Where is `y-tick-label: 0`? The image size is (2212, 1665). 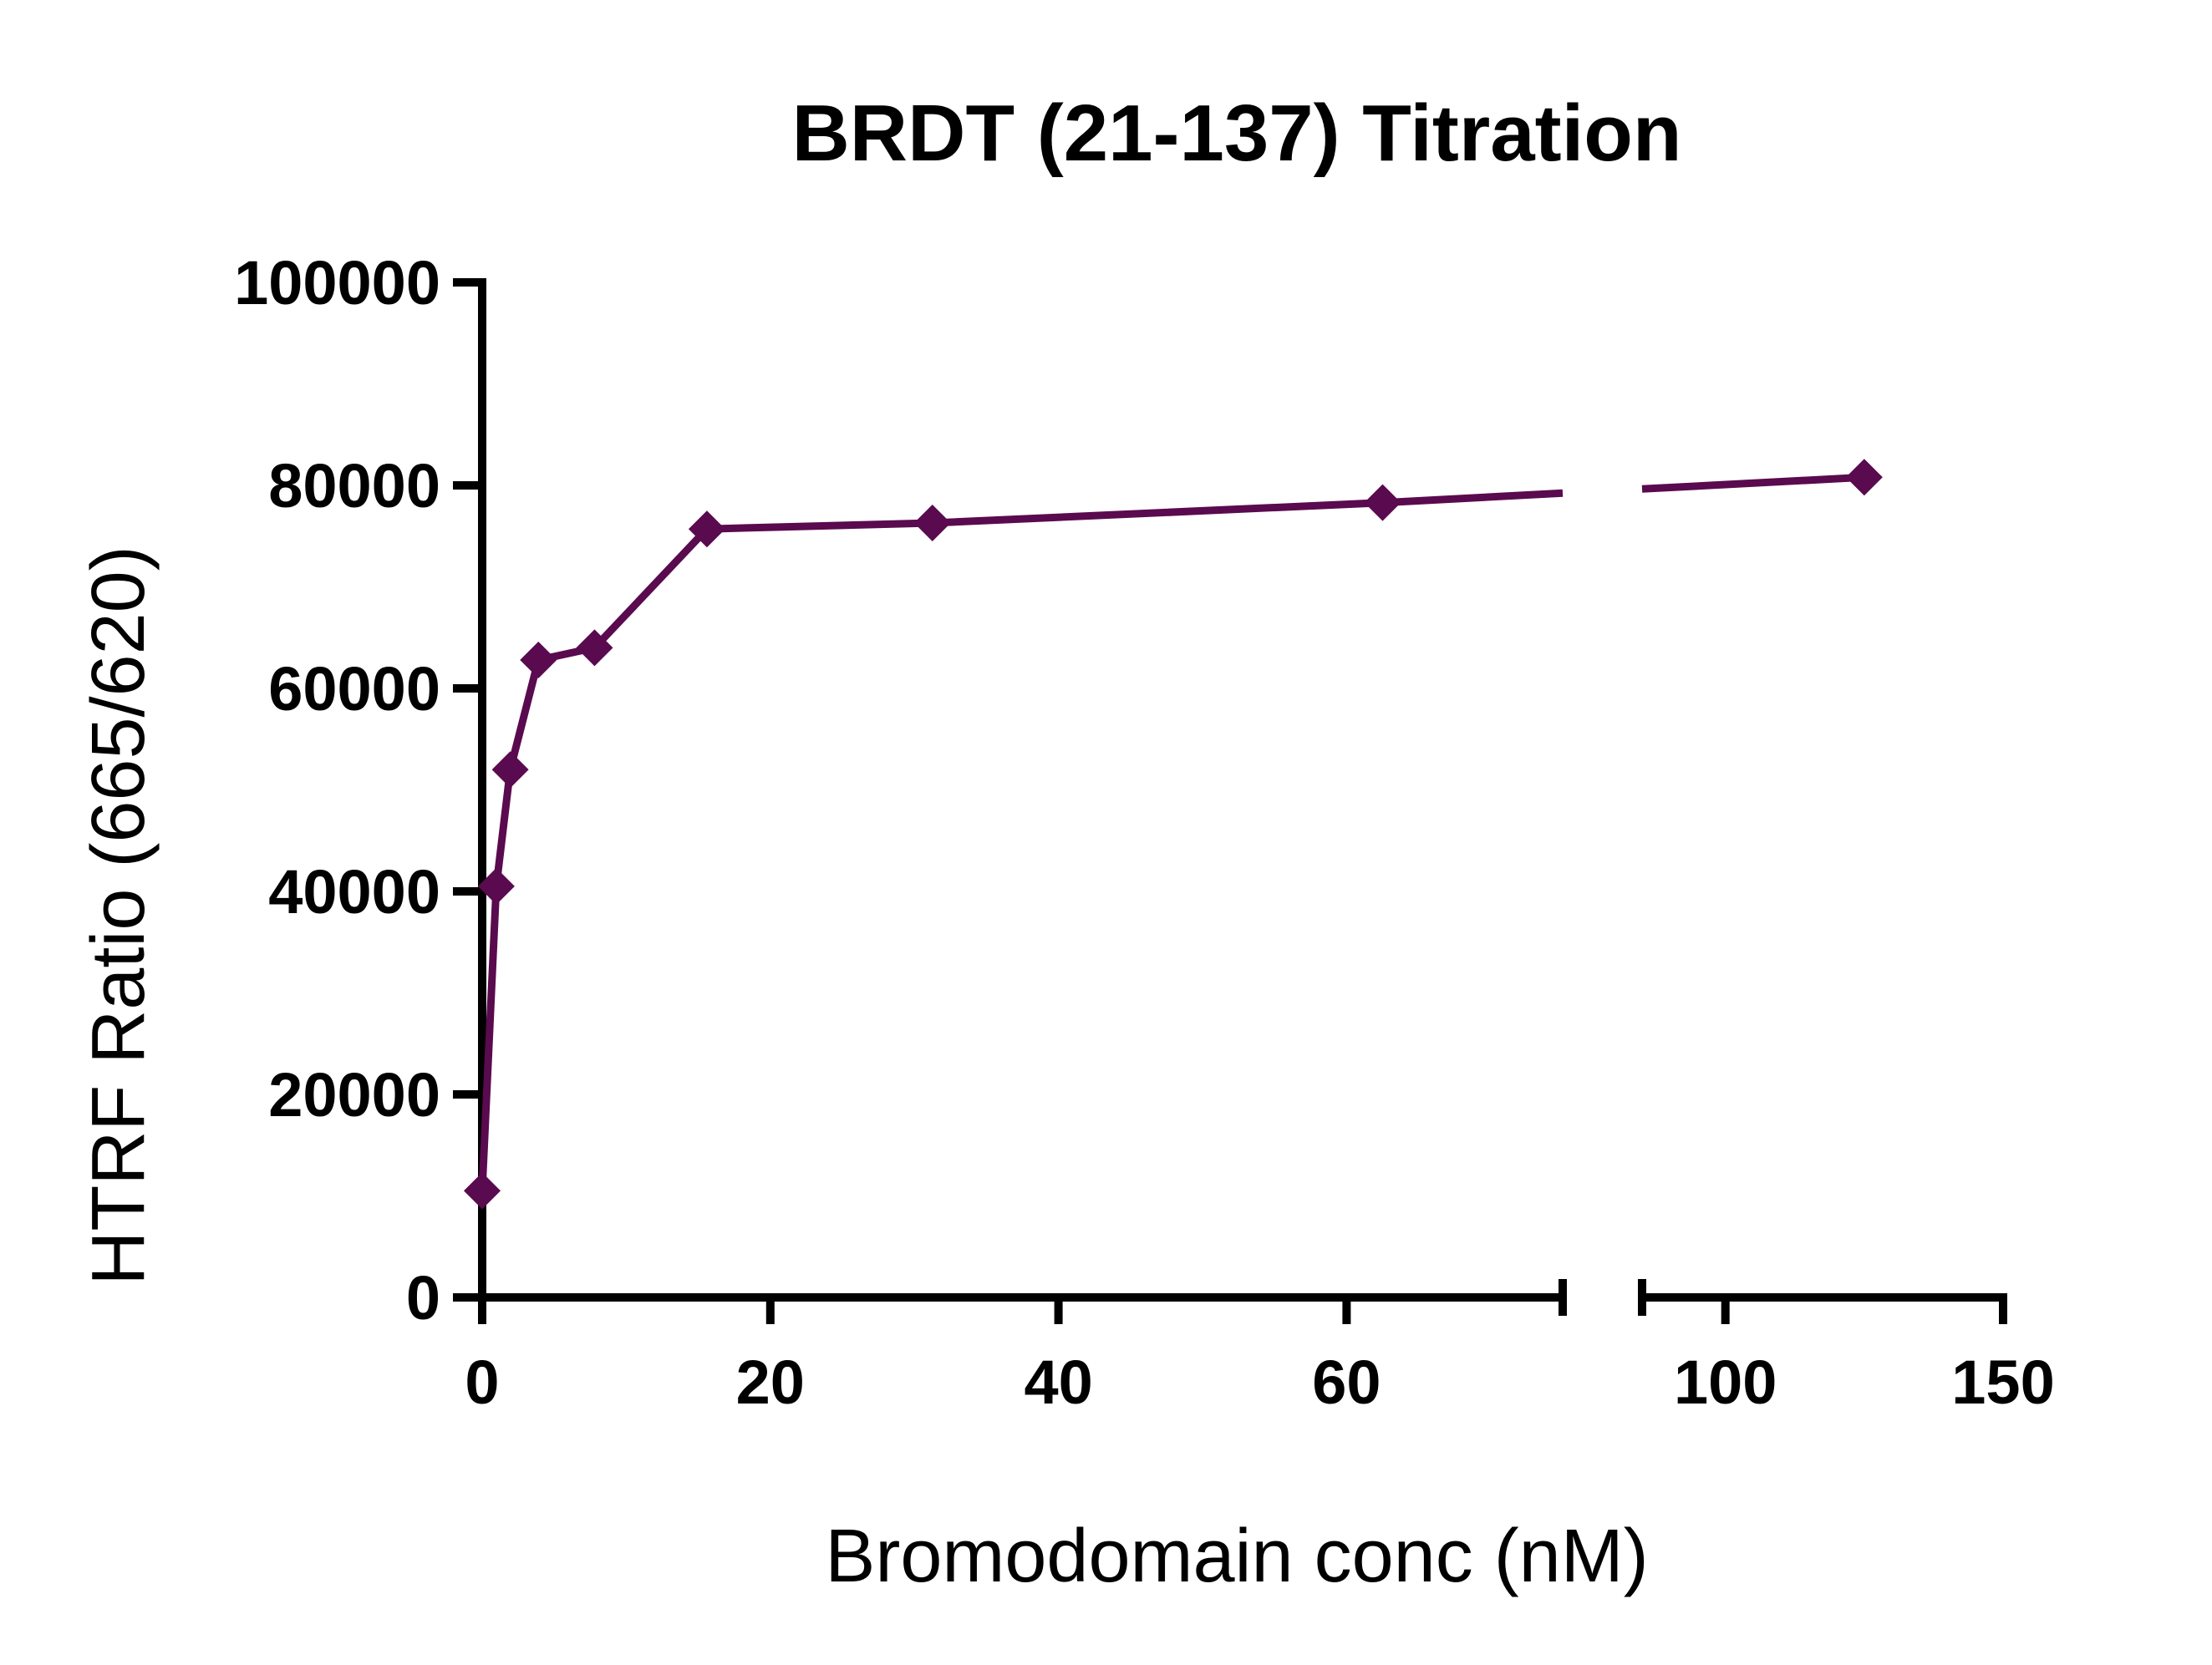
y-tick-label: 0 is located at coordinates (423, 1298).